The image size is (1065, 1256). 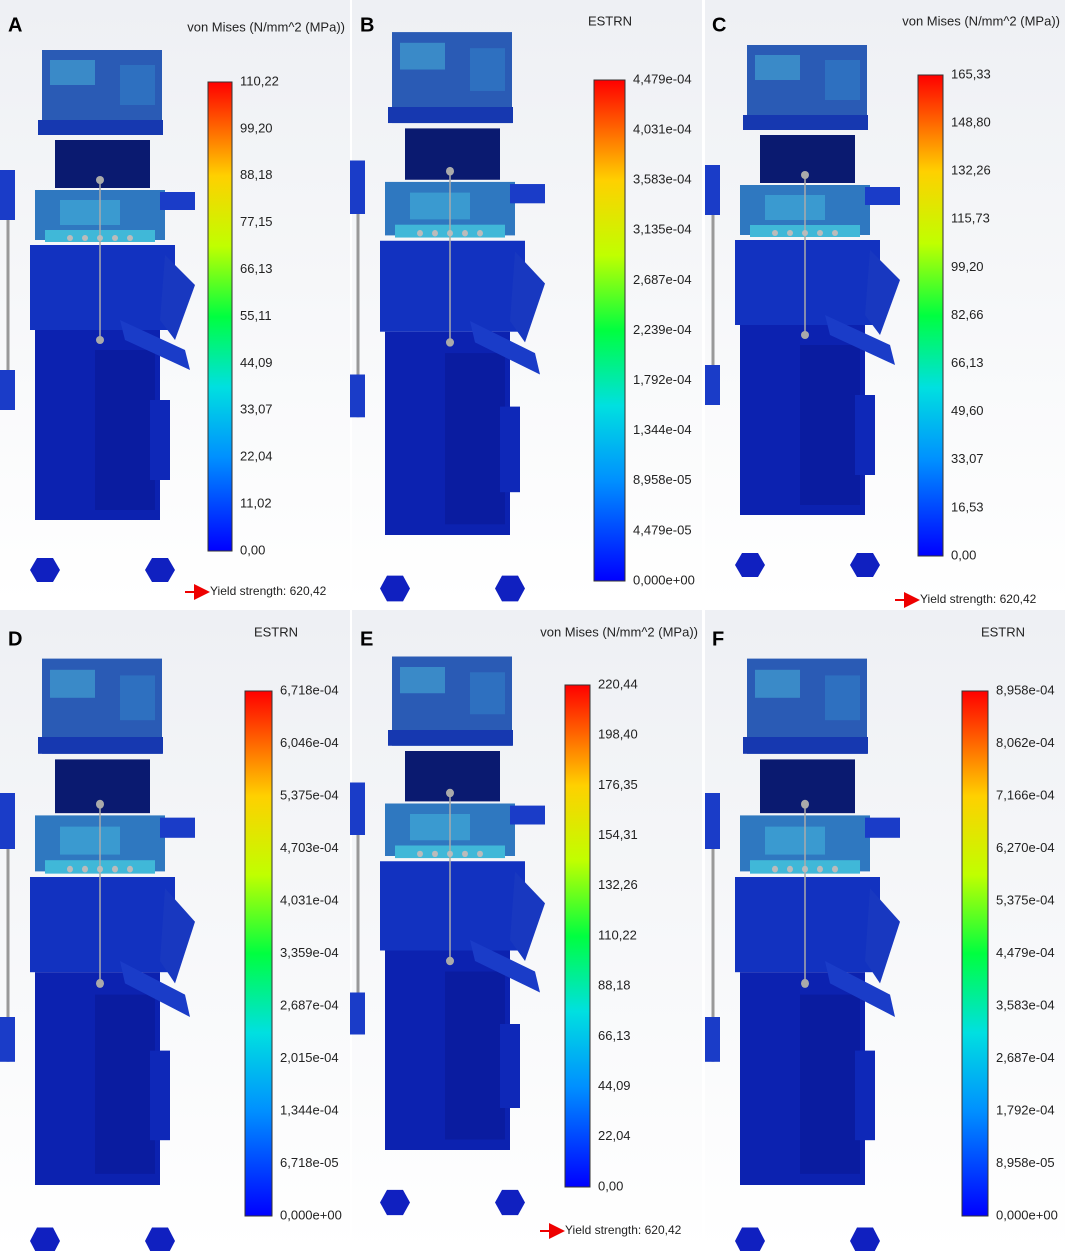 What do you see at coordinates (1025, 689) in the screenshot?
I see `scale-label: 8,958e-04` at bounding box center [1025, 689].